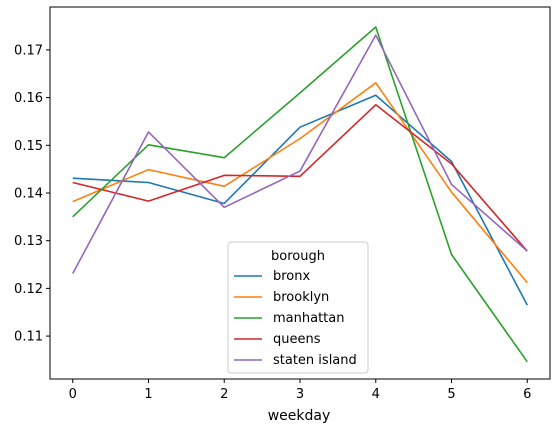  I want to click on y-tick-label: 0.14, so click(28, 194).